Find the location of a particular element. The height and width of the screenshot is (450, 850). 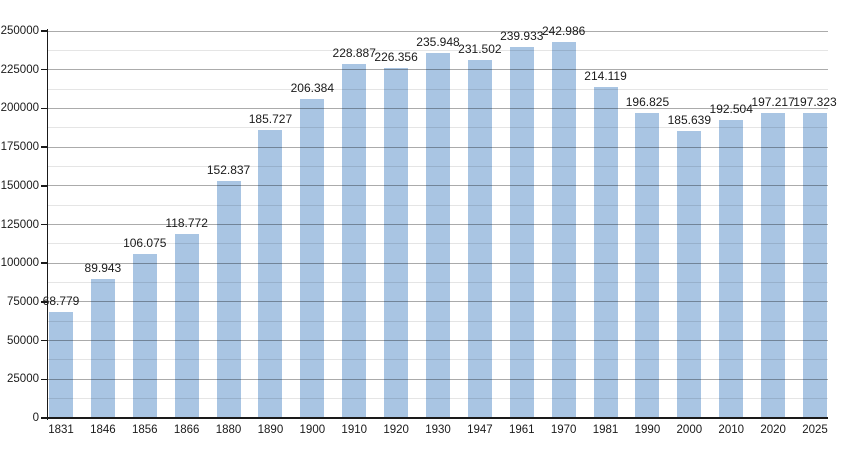

y-axis-label-125000: 125000 is located at coordinates (19, 224).